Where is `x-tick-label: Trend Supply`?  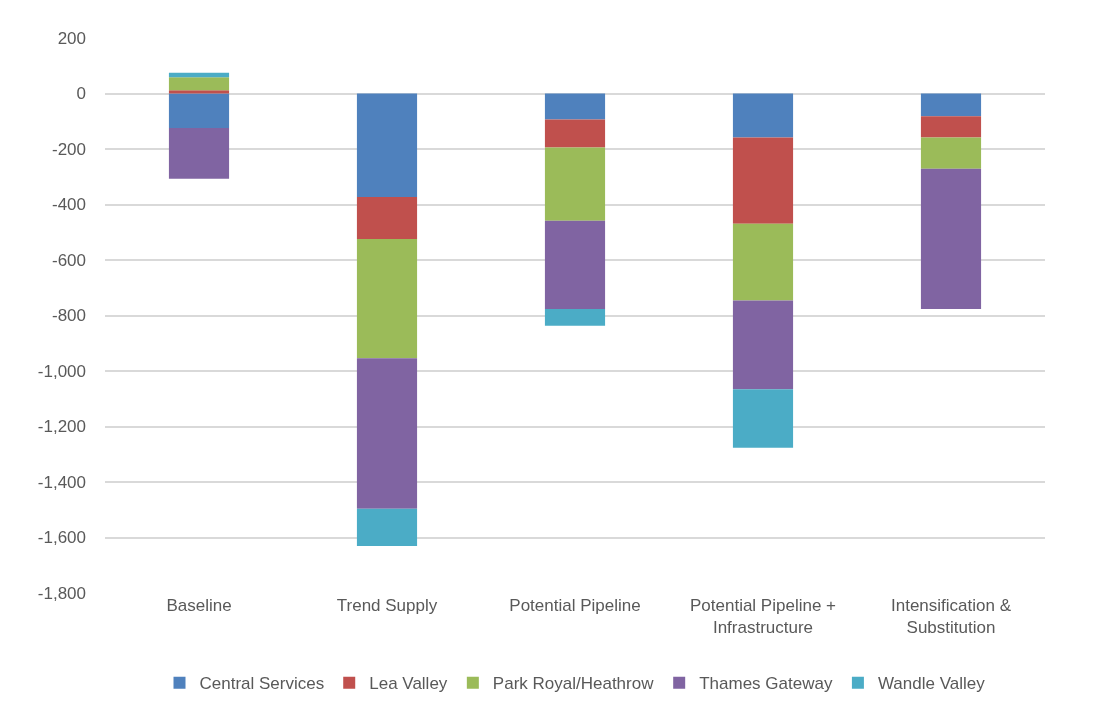
x-tick-label: Trend Supply is located at coordinates (387, 605).